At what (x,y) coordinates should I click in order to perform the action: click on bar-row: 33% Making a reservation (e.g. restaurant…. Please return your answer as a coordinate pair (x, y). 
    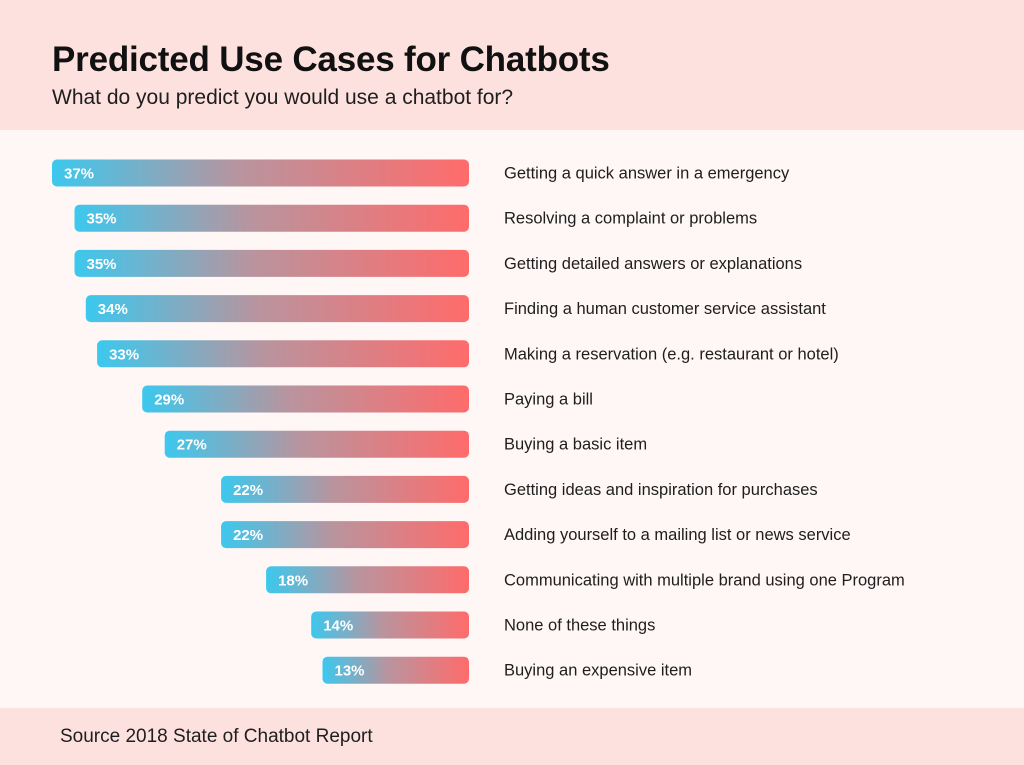
    Looking at the image, I should click on (468, 354).